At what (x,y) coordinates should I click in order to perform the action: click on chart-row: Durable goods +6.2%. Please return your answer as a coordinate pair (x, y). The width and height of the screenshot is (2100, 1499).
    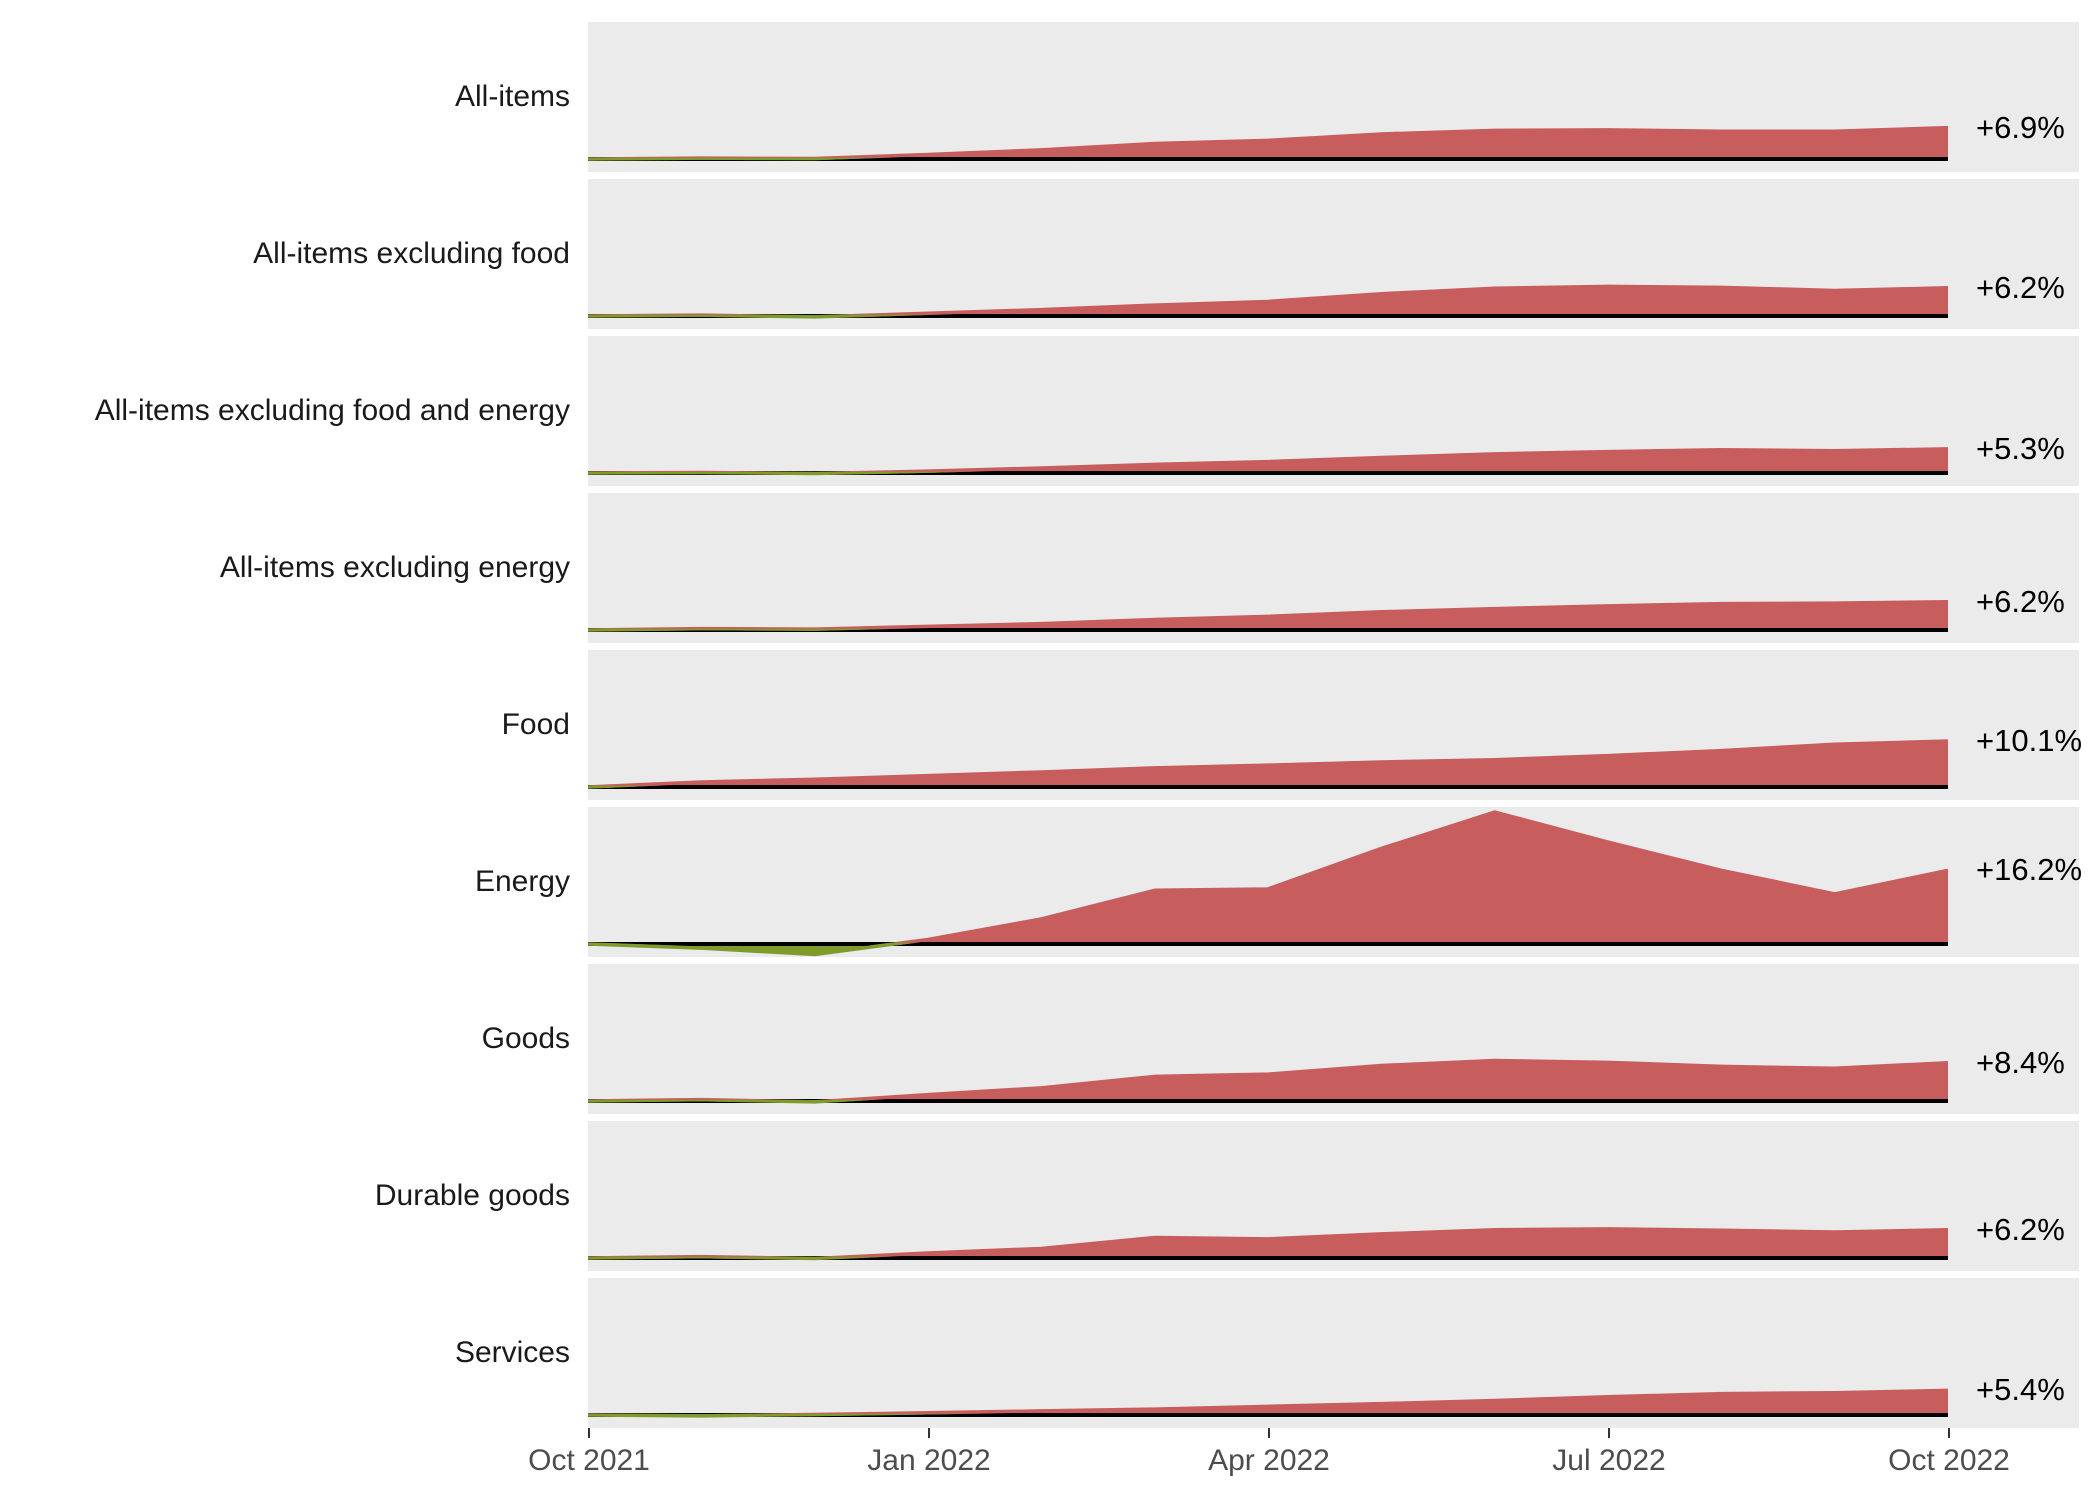
    Looking at the image, I should click on (1050, 1196).